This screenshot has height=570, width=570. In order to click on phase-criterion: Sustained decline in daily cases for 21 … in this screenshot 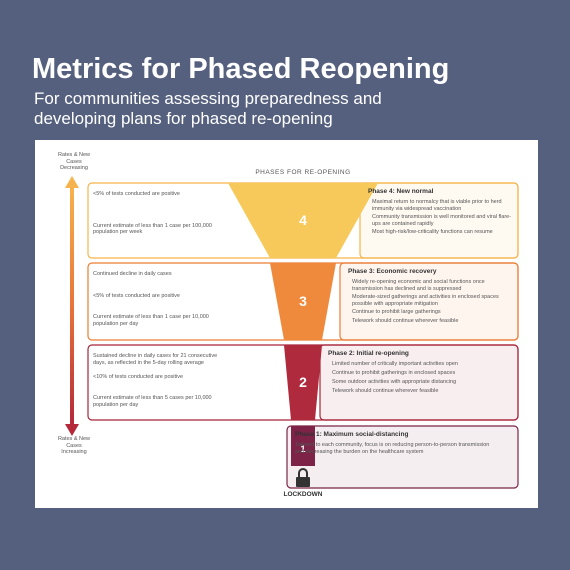, I will do `click(155, 359)`.